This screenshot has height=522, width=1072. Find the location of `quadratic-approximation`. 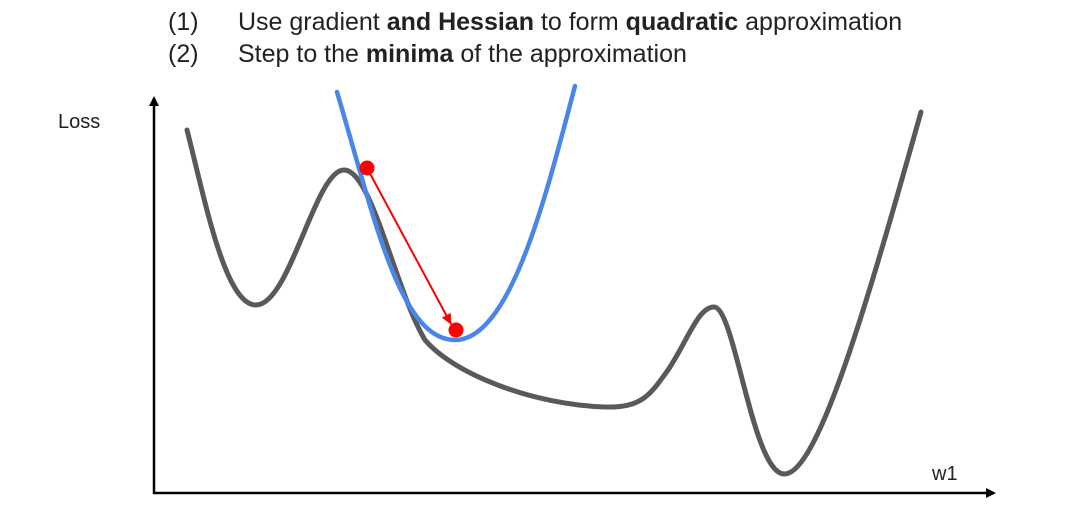

quadratic-approximation is located at coordinates (456, 213).